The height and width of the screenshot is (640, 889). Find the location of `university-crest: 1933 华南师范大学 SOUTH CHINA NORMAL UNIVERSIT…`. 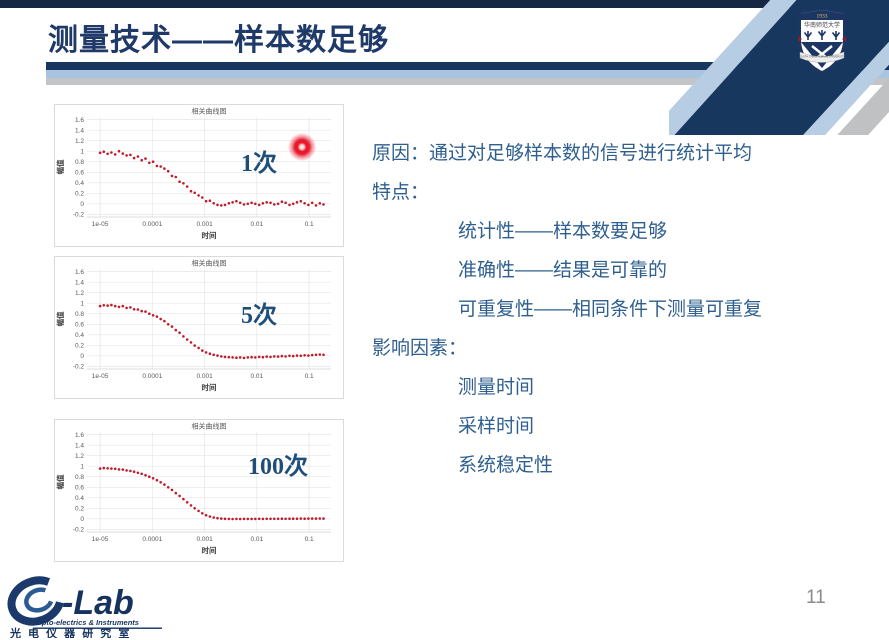

university-crest: 1933 华南师范大学 SOUTH CHINA NORMAL UNIVERSIT… is located at coordinates (822, 41).